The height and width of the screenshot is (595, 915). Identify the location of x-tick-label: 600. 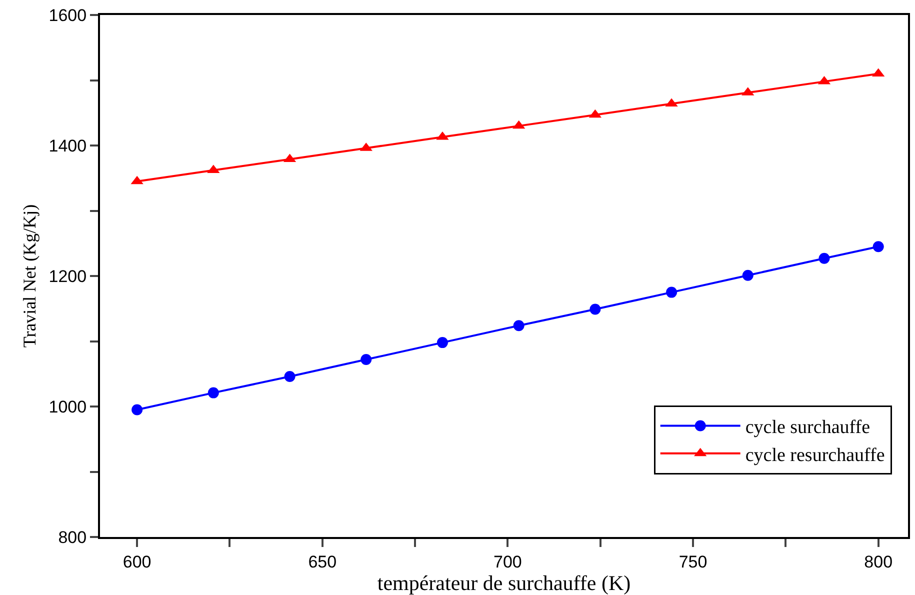
(137, 562).